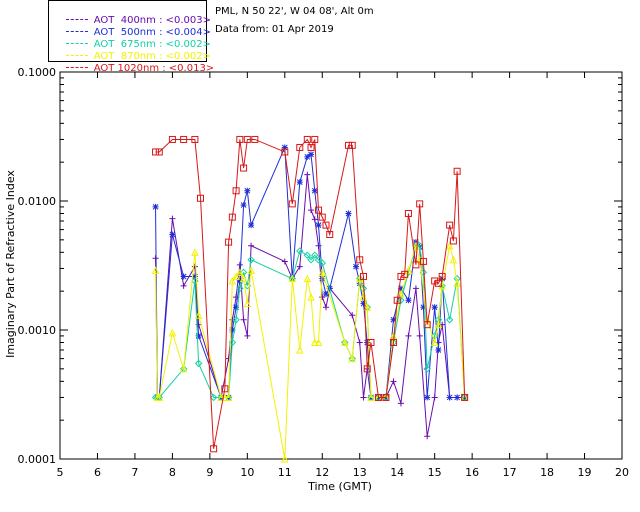  What do you see at coordinates (274, 29) in the screenshot?
I see `date-info: Data from: 01 Apr 2019` at bounding box center [274, 29].